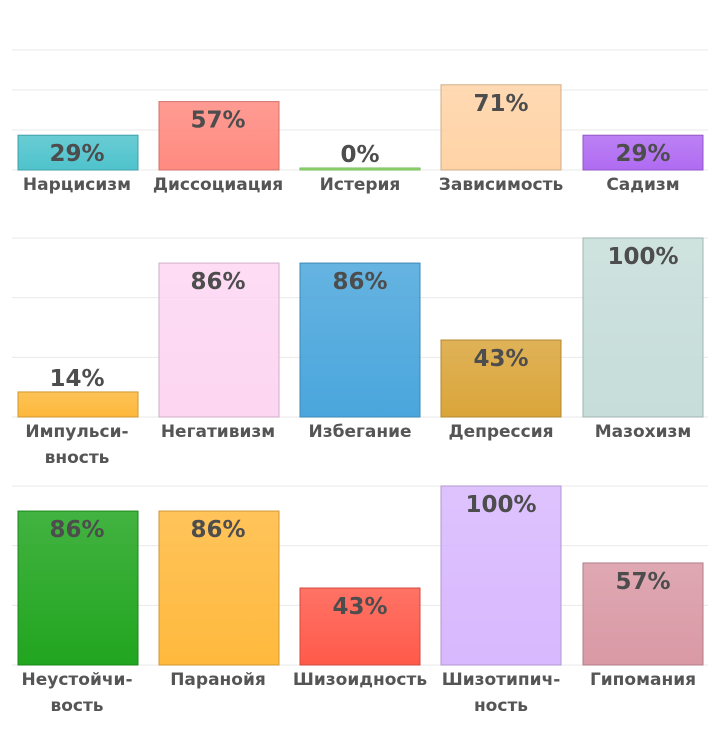  I want to click on value-label: 14%, so click(76, 379).